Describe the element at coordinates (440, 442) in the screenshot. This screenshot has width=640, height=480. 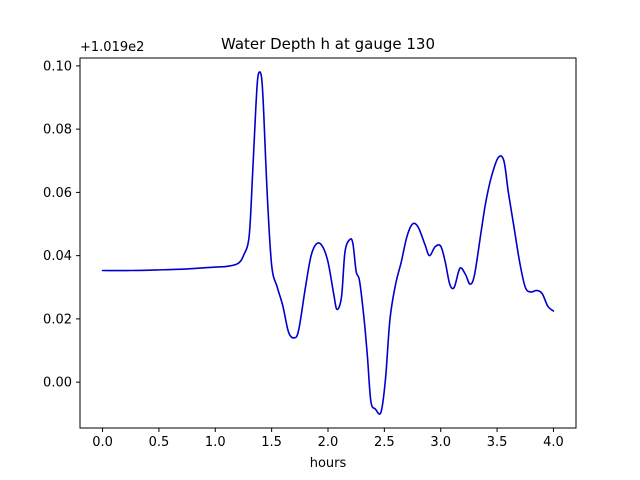
I see `x-tick-label: 3.0` at that location.